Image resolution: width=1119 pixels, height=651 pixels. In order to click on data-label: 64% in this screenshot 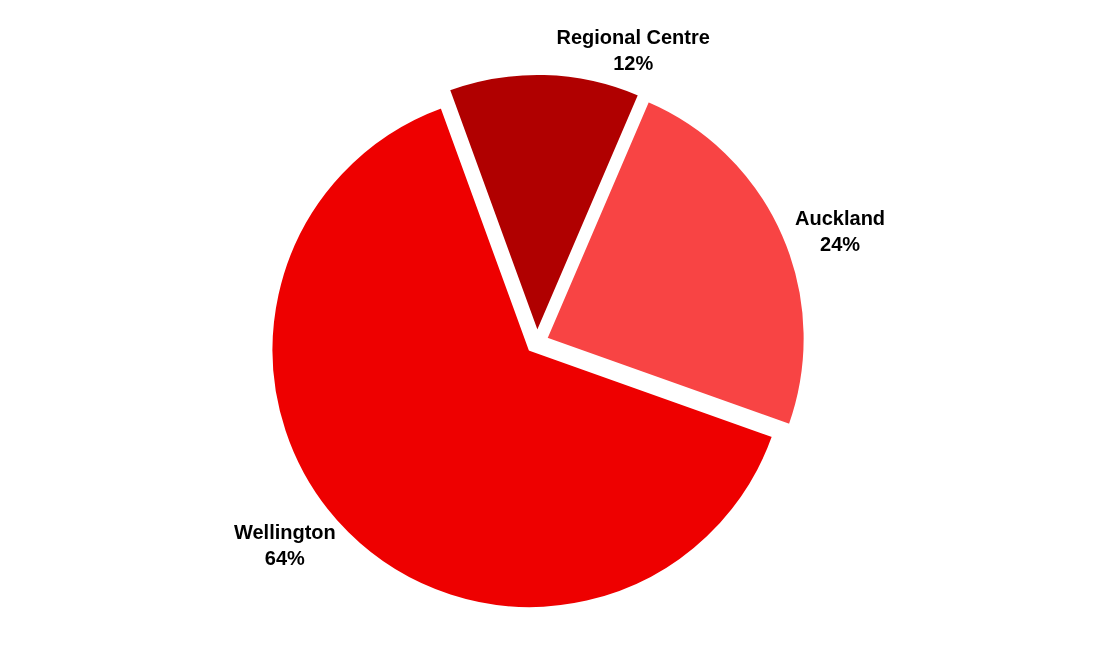, I will do `click(285, 558)`.